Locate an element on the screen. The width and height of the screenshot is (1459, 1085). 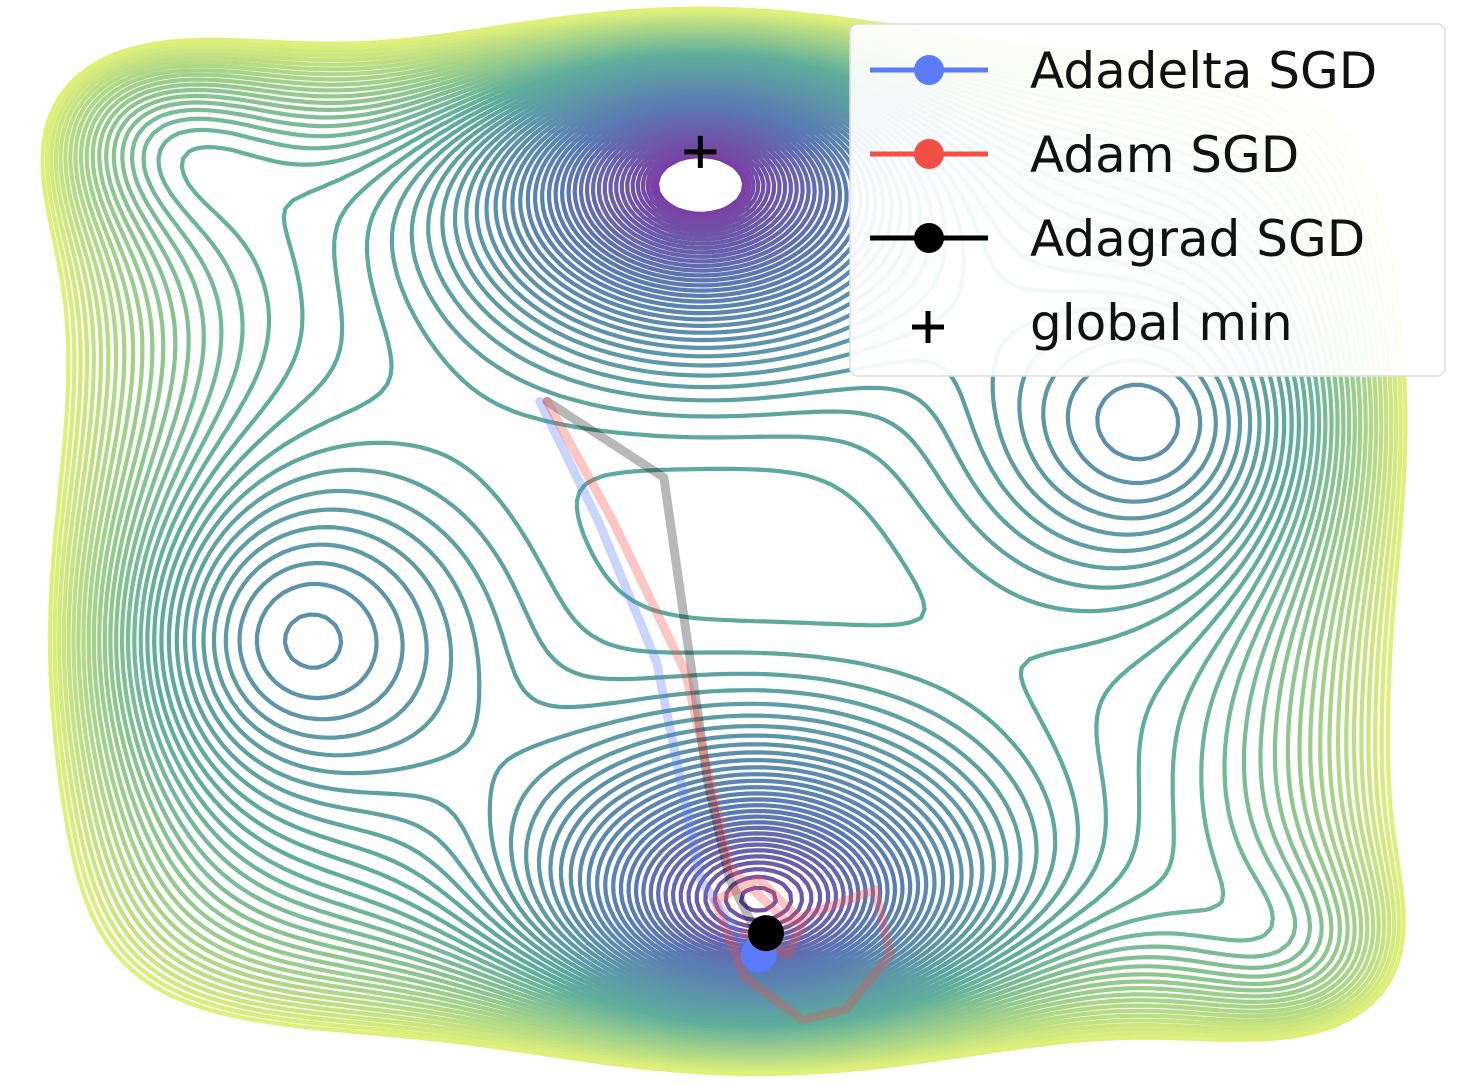
path-adam-sgd is located at coordinates (718, 710).